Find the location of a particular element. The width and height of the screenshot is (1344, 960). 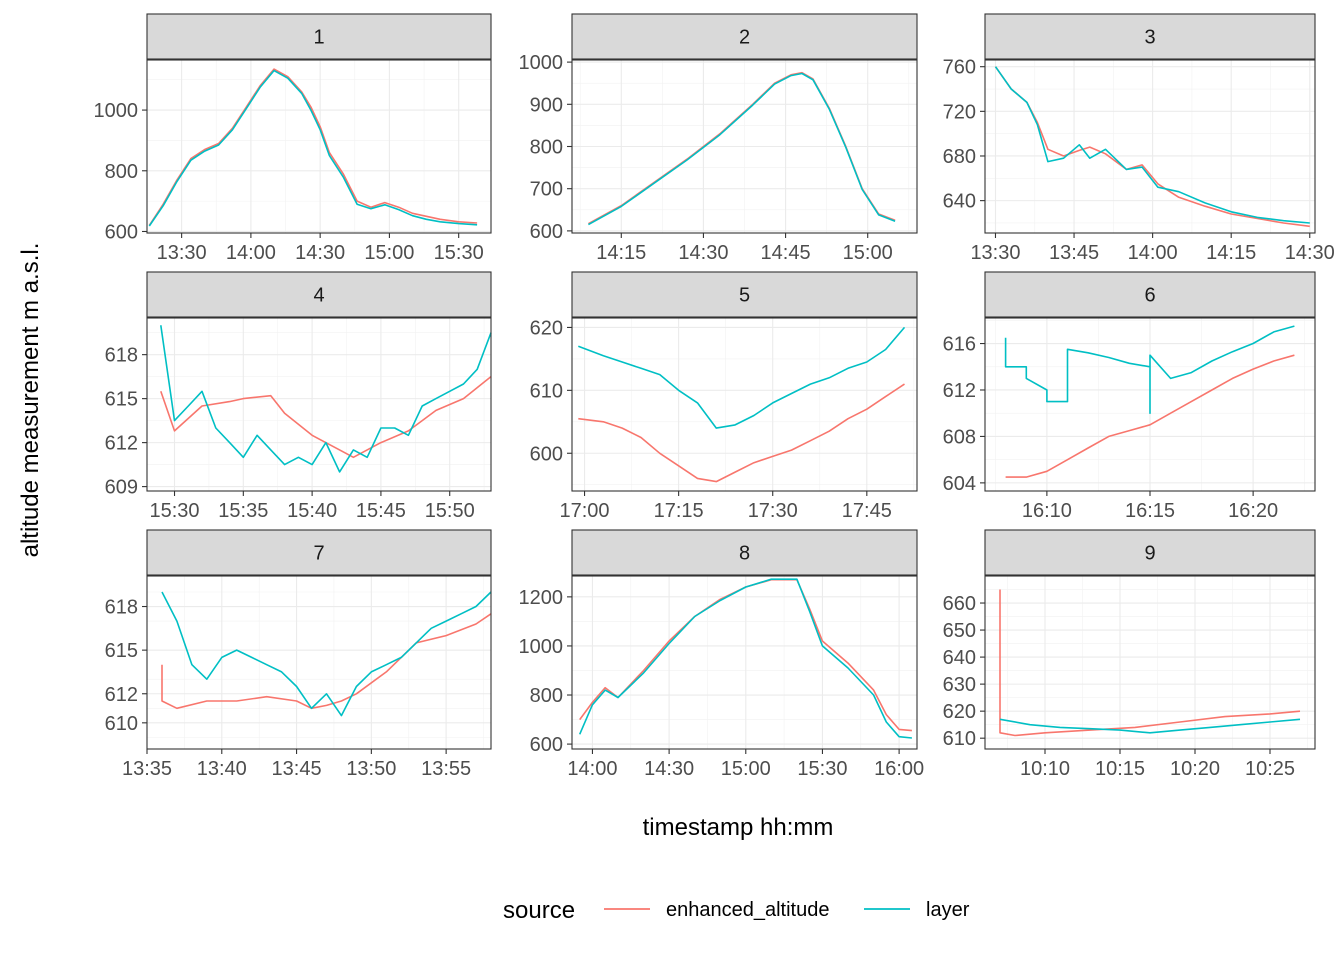

y-tick-label: 900 is located at coordinates (546, 105).